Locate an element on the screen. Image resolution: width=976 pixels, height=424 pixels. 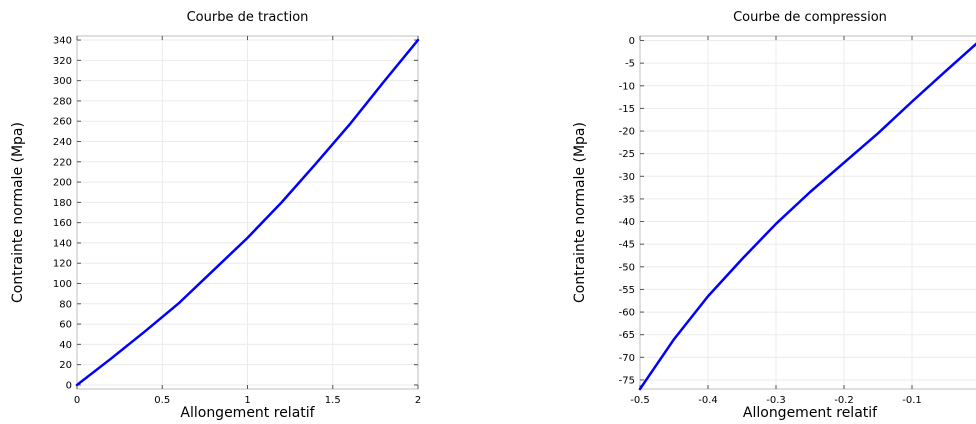
y-tick-label: -65 is located at coordinates (627, 335).